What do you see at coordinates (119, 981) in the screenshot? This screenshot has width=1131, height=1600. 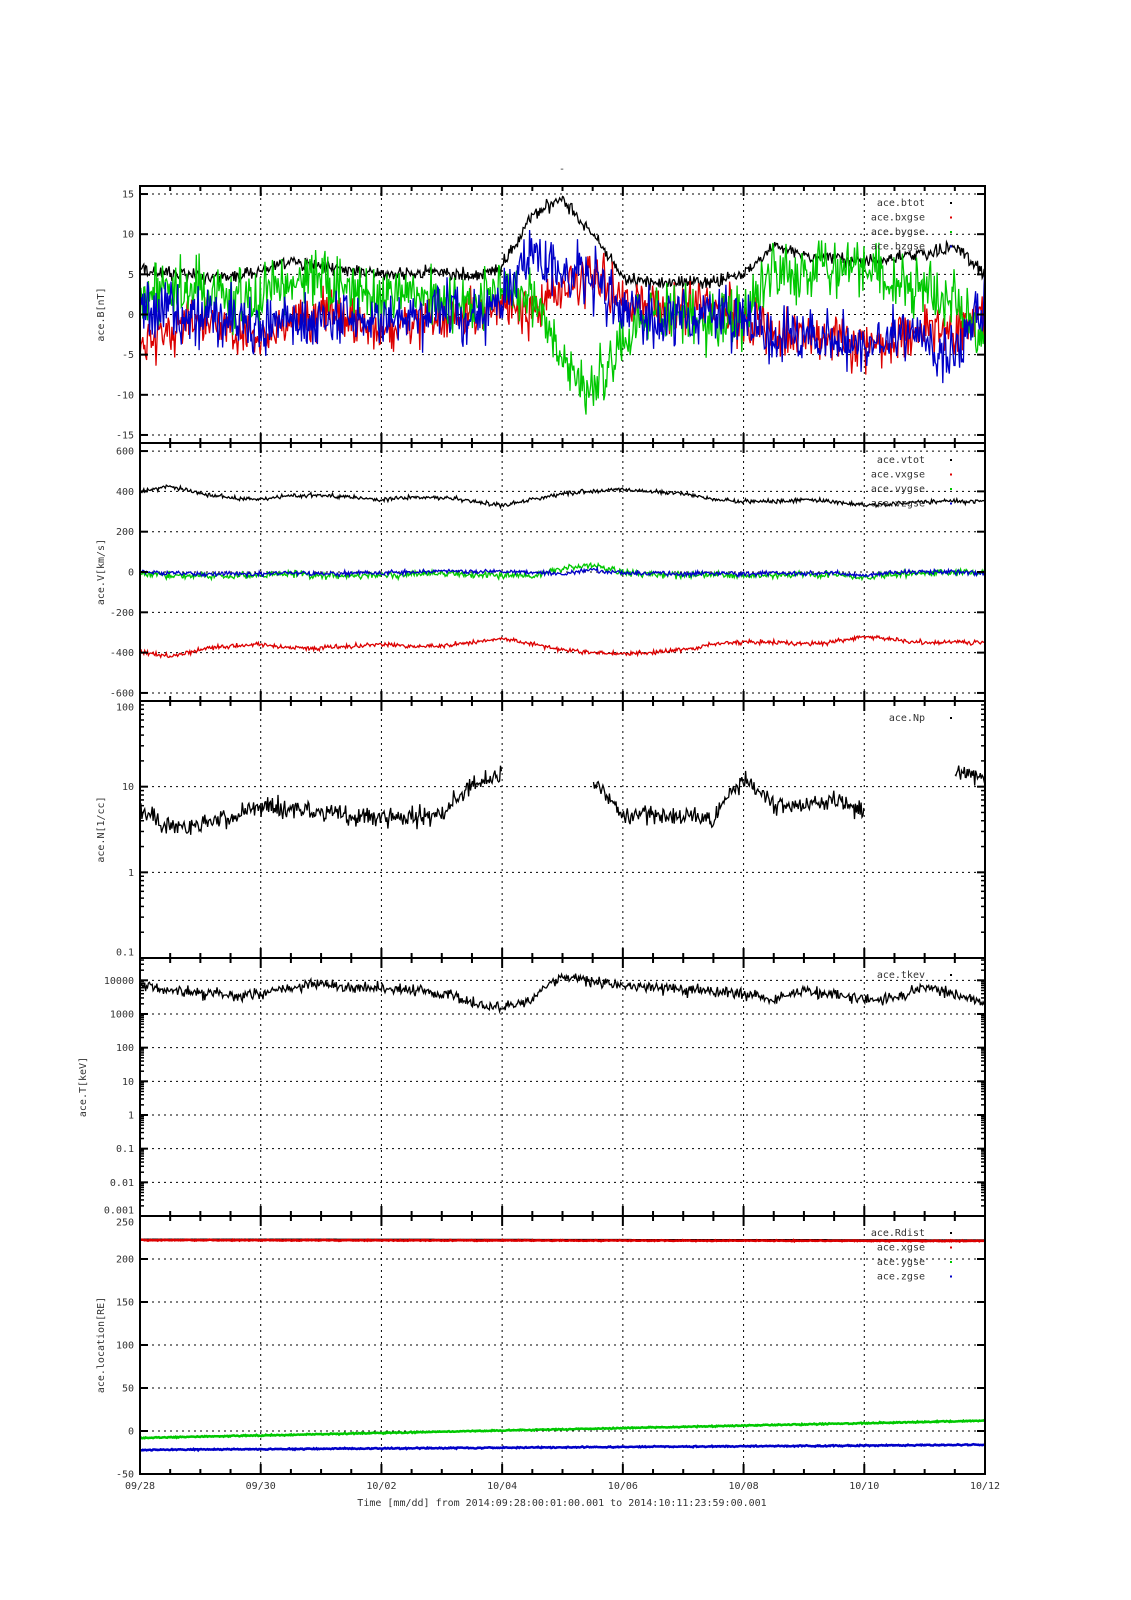 I see `y-tick-label: 10000` at bounding box center [119, 981].